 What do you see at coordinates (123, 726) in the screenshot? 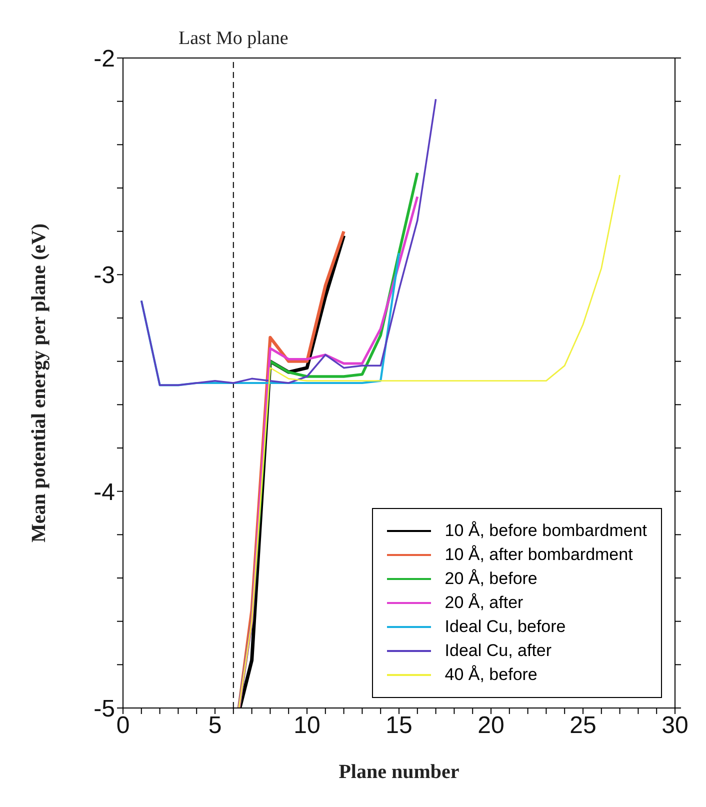
I see `x-tick-label: 0` at bounding box center [123, 726].